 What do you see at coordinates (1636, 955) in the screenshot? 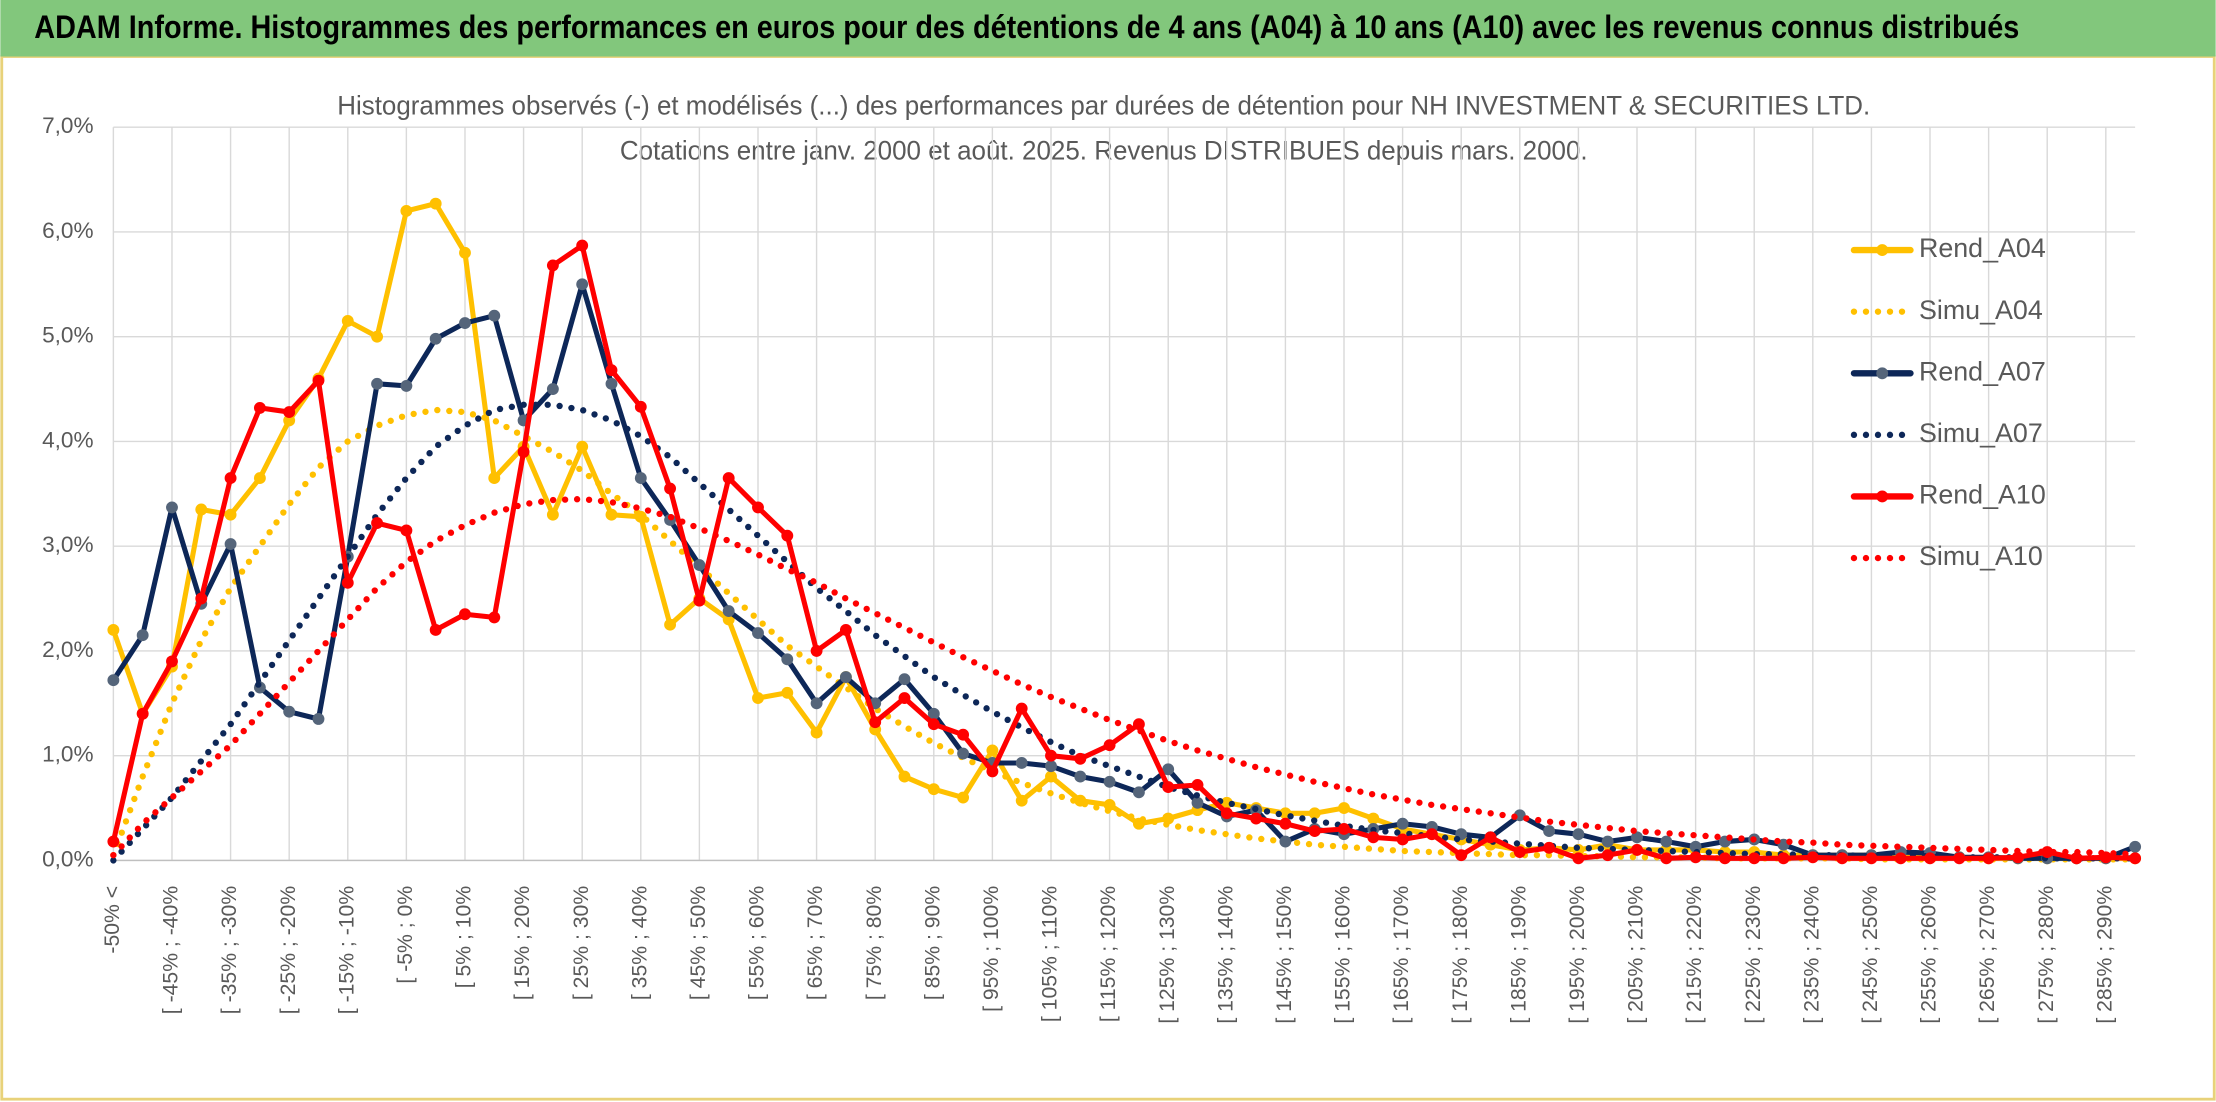
I see `x-tick-label: [ 205% ; 210%` at bounding box center [1636, 955].